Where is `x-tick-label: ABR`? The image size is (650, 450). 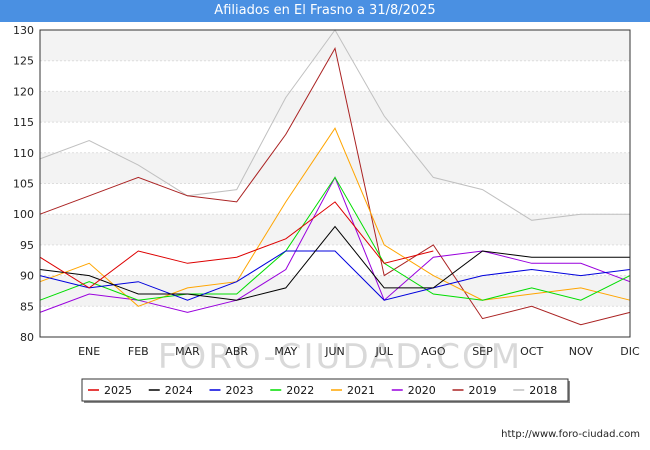
x-tick-label: ABR is located at coordinates (236, 351).